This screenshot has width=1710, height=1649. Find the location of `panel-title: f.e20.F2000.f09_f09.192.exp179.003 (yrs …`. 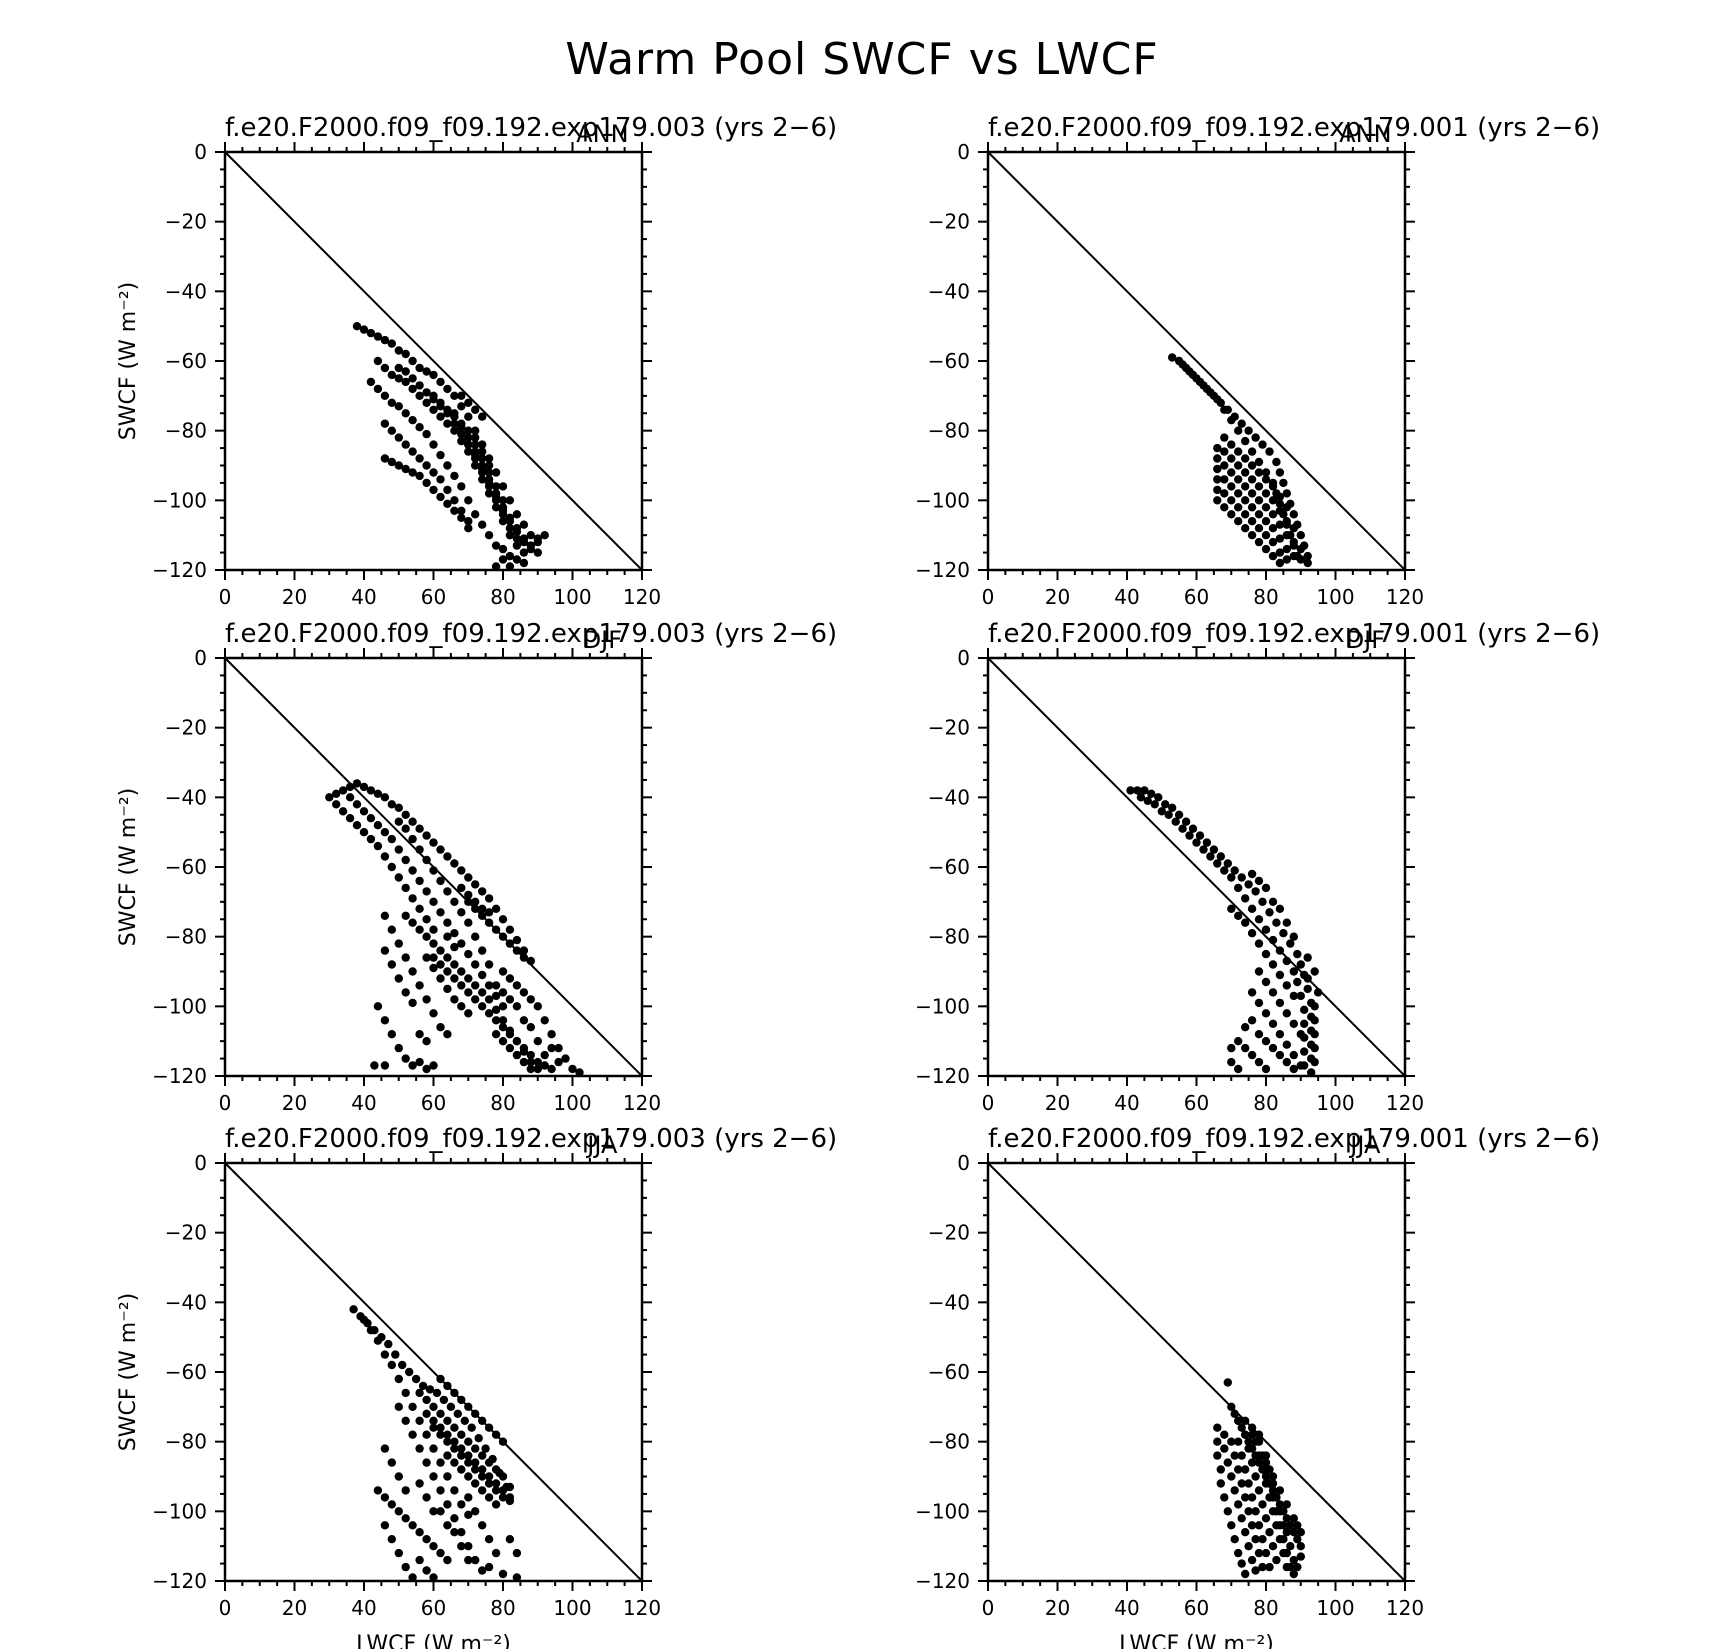

panel-title: f.e20.F2000.f09_f09.192.exp179.003 (yrs … is located at coordinates (531, 1139).